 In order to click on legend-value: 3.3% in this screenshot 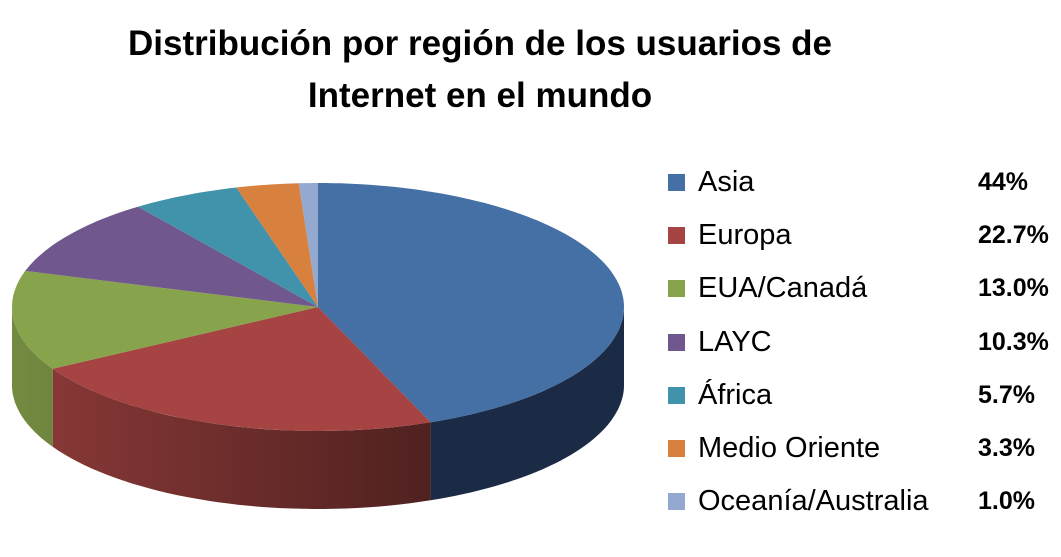, I will do `click(1006, 448)`.